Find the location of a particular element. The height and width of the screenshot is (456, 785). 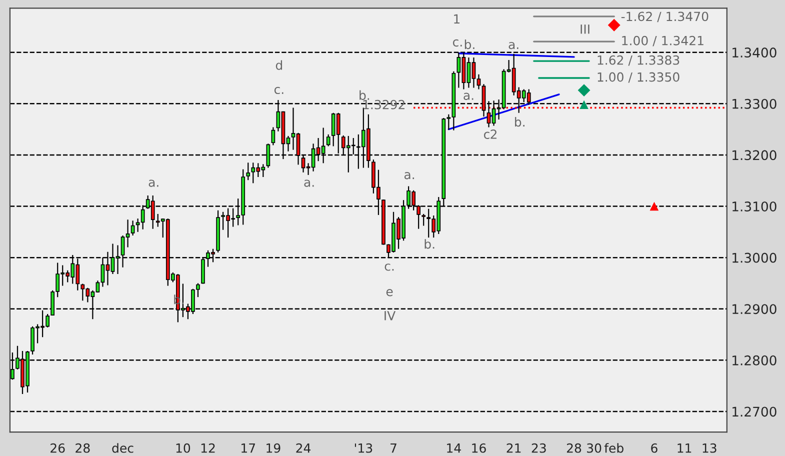

y-tick-label: 1.2900 is located at coordinates (754, 309).